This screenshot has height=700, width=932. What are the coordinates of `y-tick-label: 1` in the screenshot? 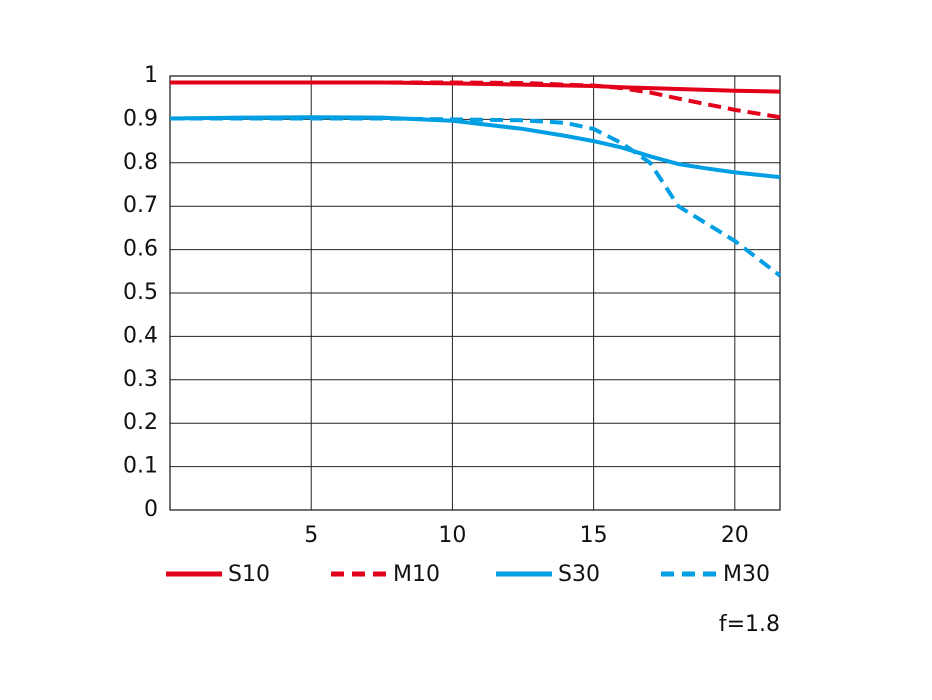 It's located at (151, 75).